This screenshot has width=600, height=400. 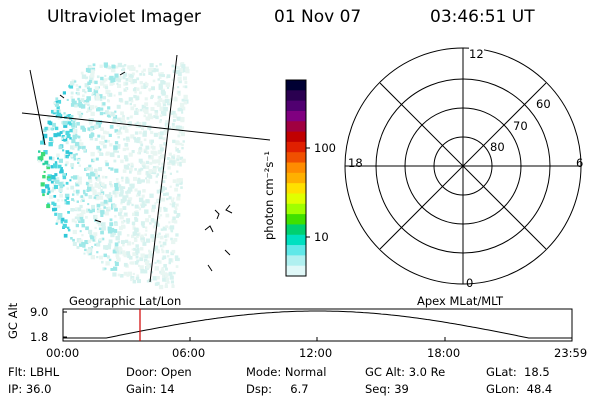 I want to click on timeline-x-tick-label-1800: 18:00, so click(x=444, y=353).